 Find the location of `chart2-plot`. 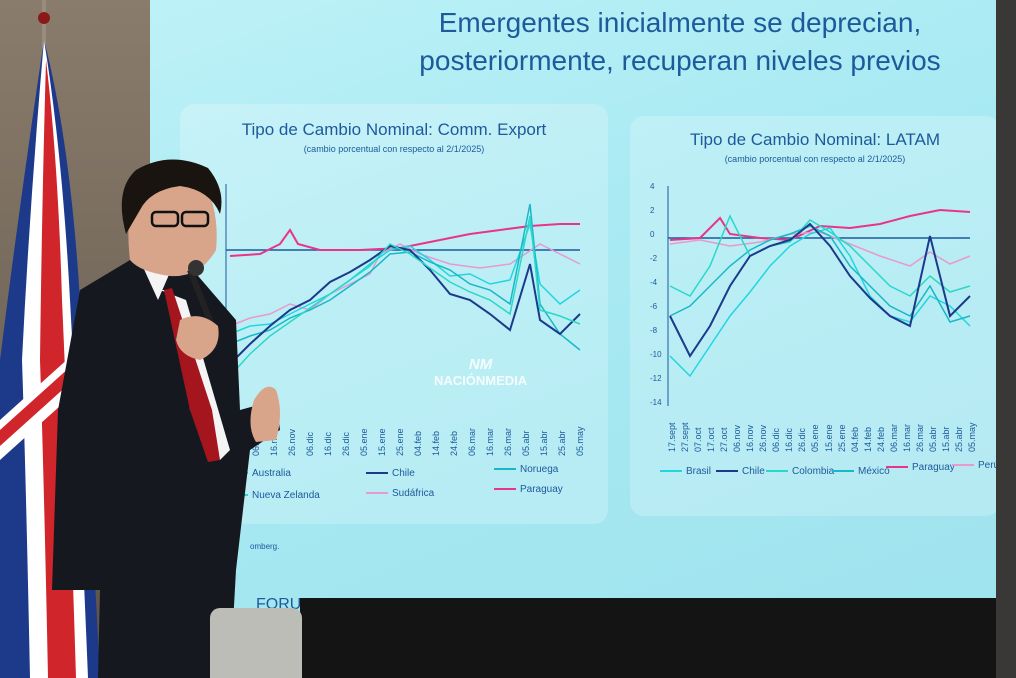

chart2-plot is located at coordinates (819, 296).